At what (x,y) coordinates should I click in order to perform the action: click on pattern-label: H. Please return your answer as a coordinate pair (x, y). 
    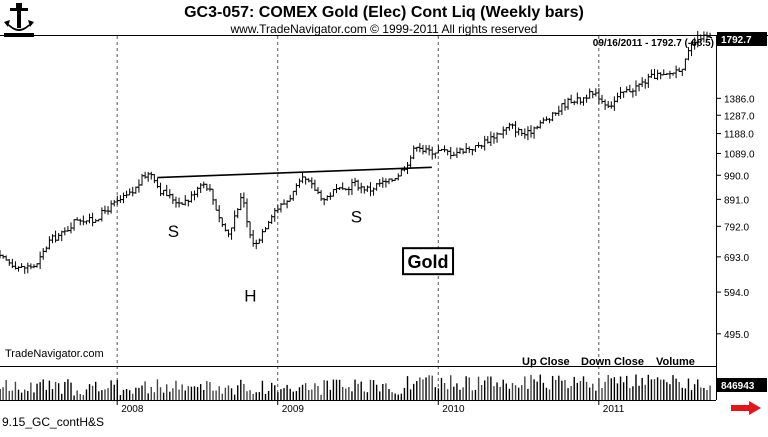
    Looking at the image, I should click on (250, 296).